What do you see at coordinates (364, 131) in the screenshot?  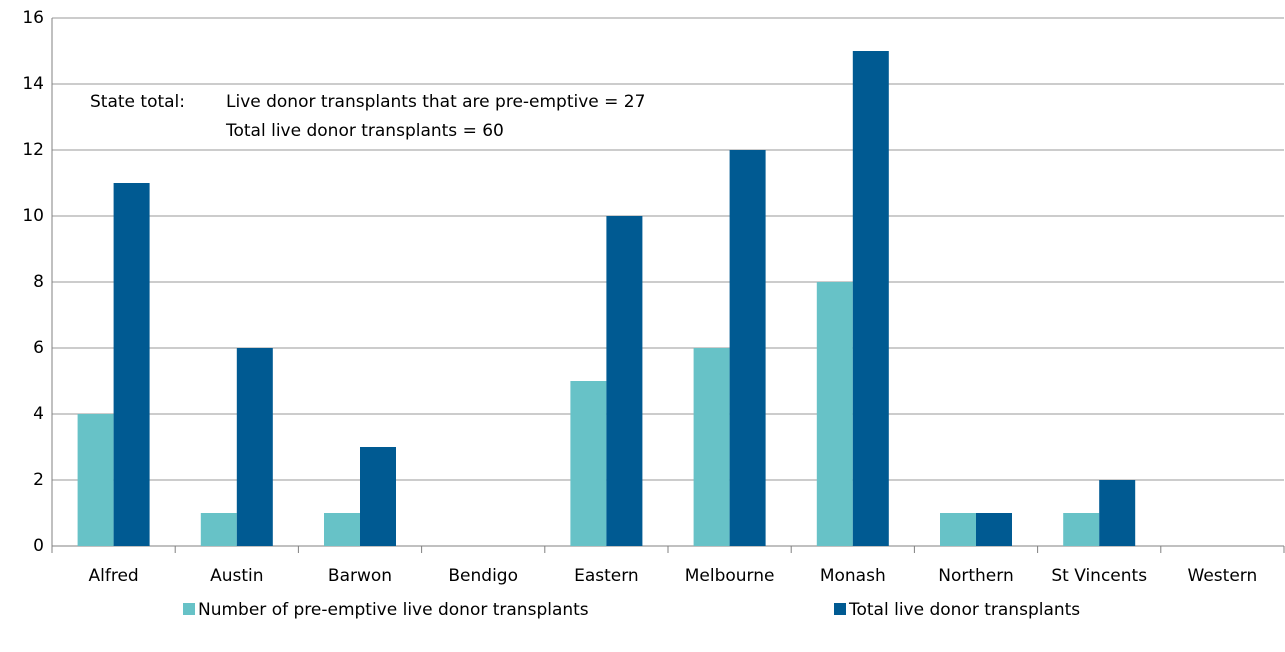 I see `annotation: Total live donor transplants = 60` at bounding box center [364, 131].